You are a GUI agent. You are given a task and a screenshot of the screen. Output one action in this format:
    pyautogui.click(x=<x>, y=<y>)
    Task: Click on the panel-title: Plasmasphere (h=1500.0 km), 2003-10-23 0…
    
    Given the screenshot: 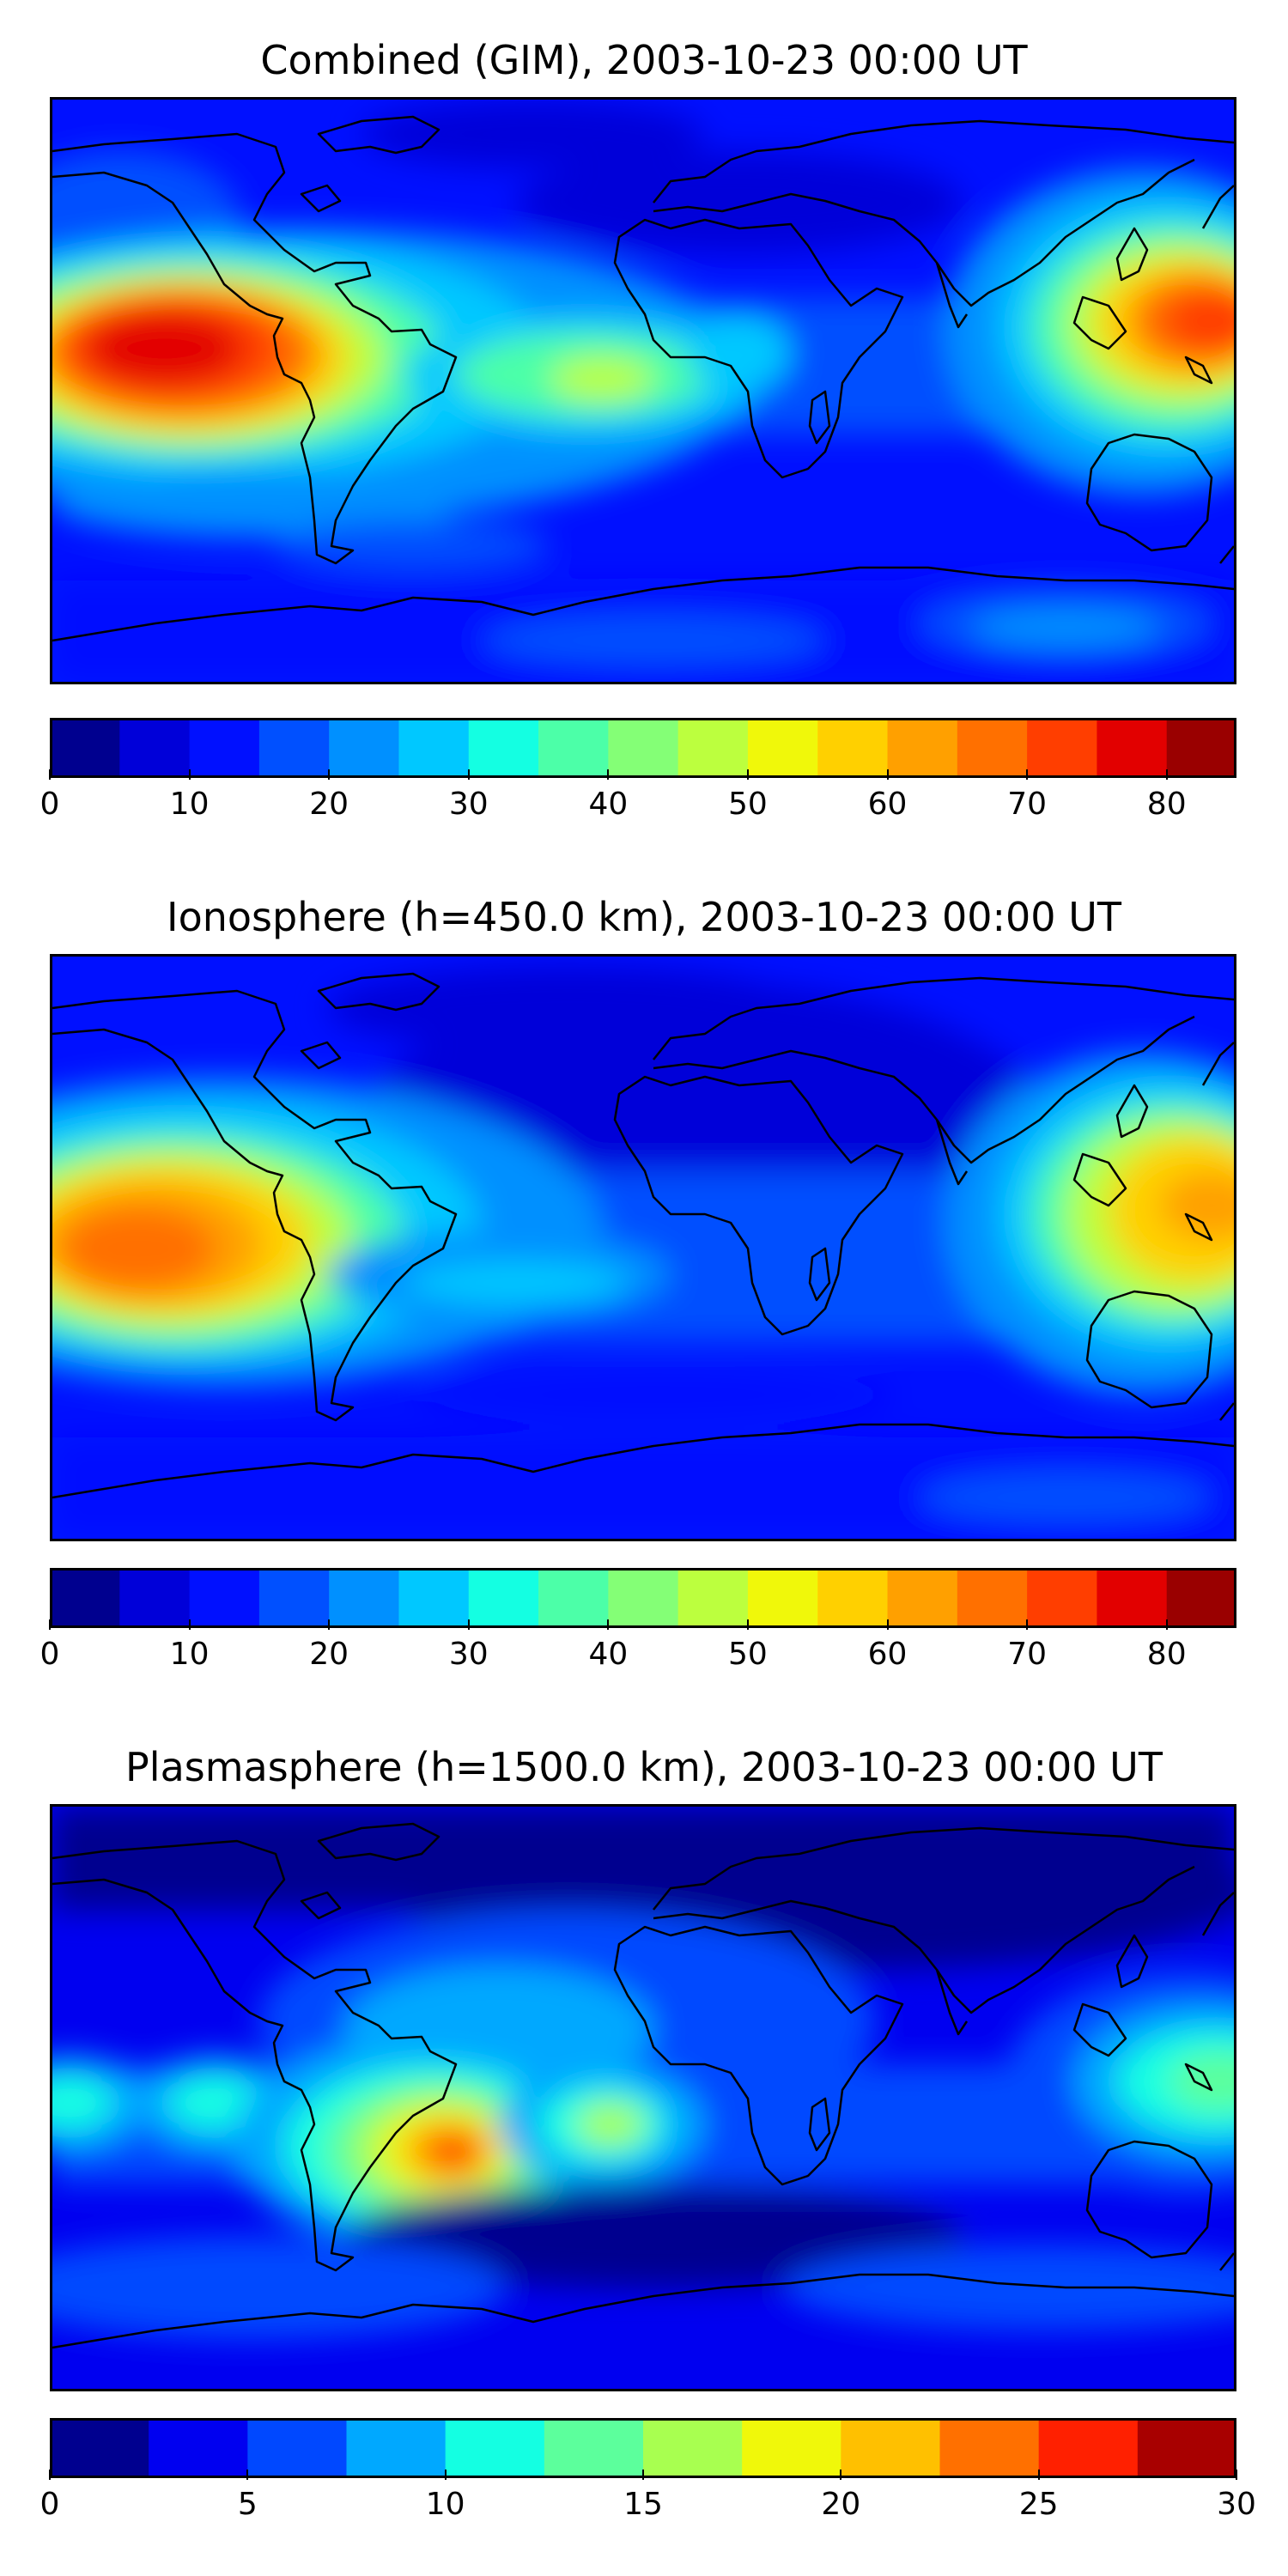 What is the action you would take?
    pyautogui.click(x=644, y=1767)
    